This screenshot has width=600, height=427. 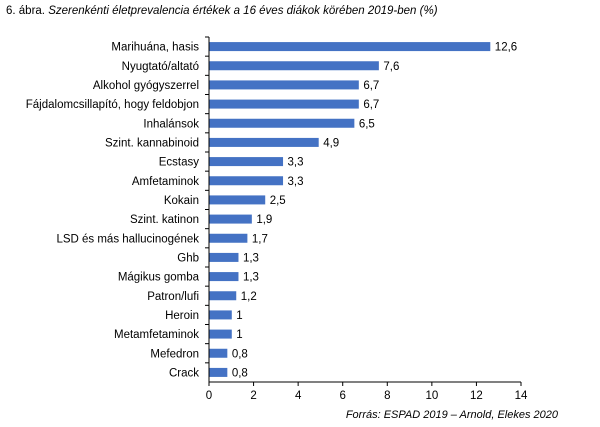 I want to click on value-label: 6,5, so click(x=367, y=124).